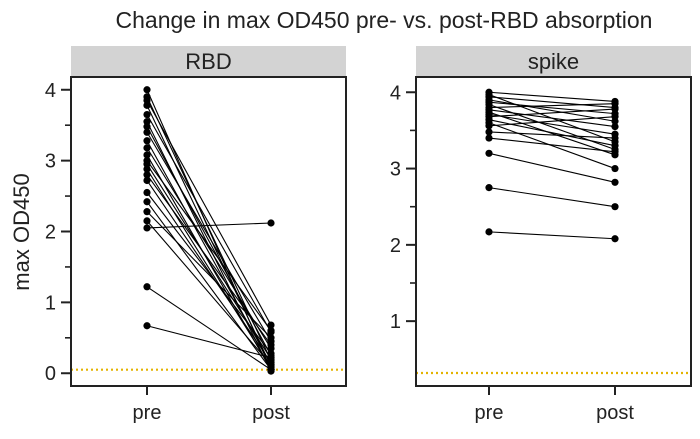 This screenshot has width=700, height=439. What do you see at coordinates (489, 413) in the screenshot?
I see `x-tick-label-spike-0: pre` at bounding box center [489, 413].